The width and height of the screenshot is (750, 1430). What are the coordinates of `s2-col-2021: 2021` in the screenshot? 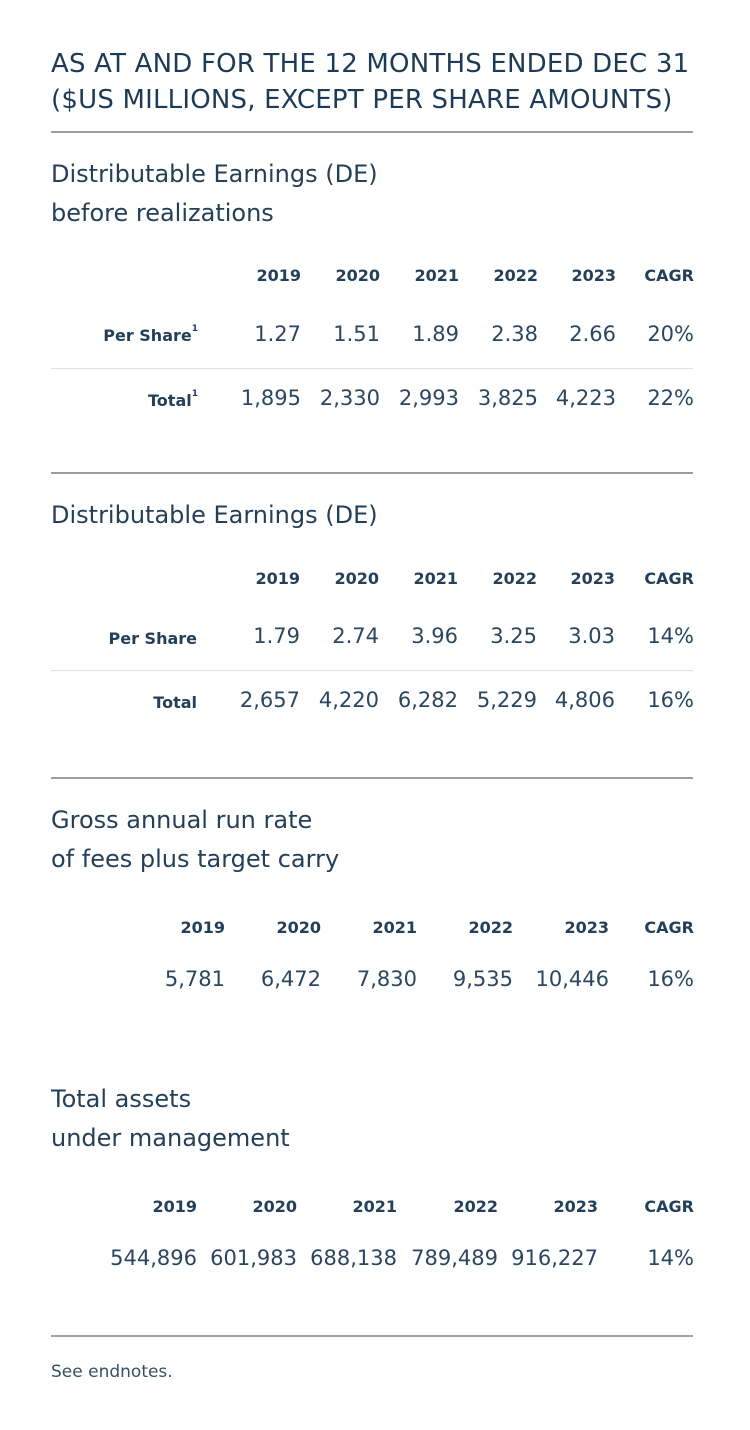 It's located at (435, 578).